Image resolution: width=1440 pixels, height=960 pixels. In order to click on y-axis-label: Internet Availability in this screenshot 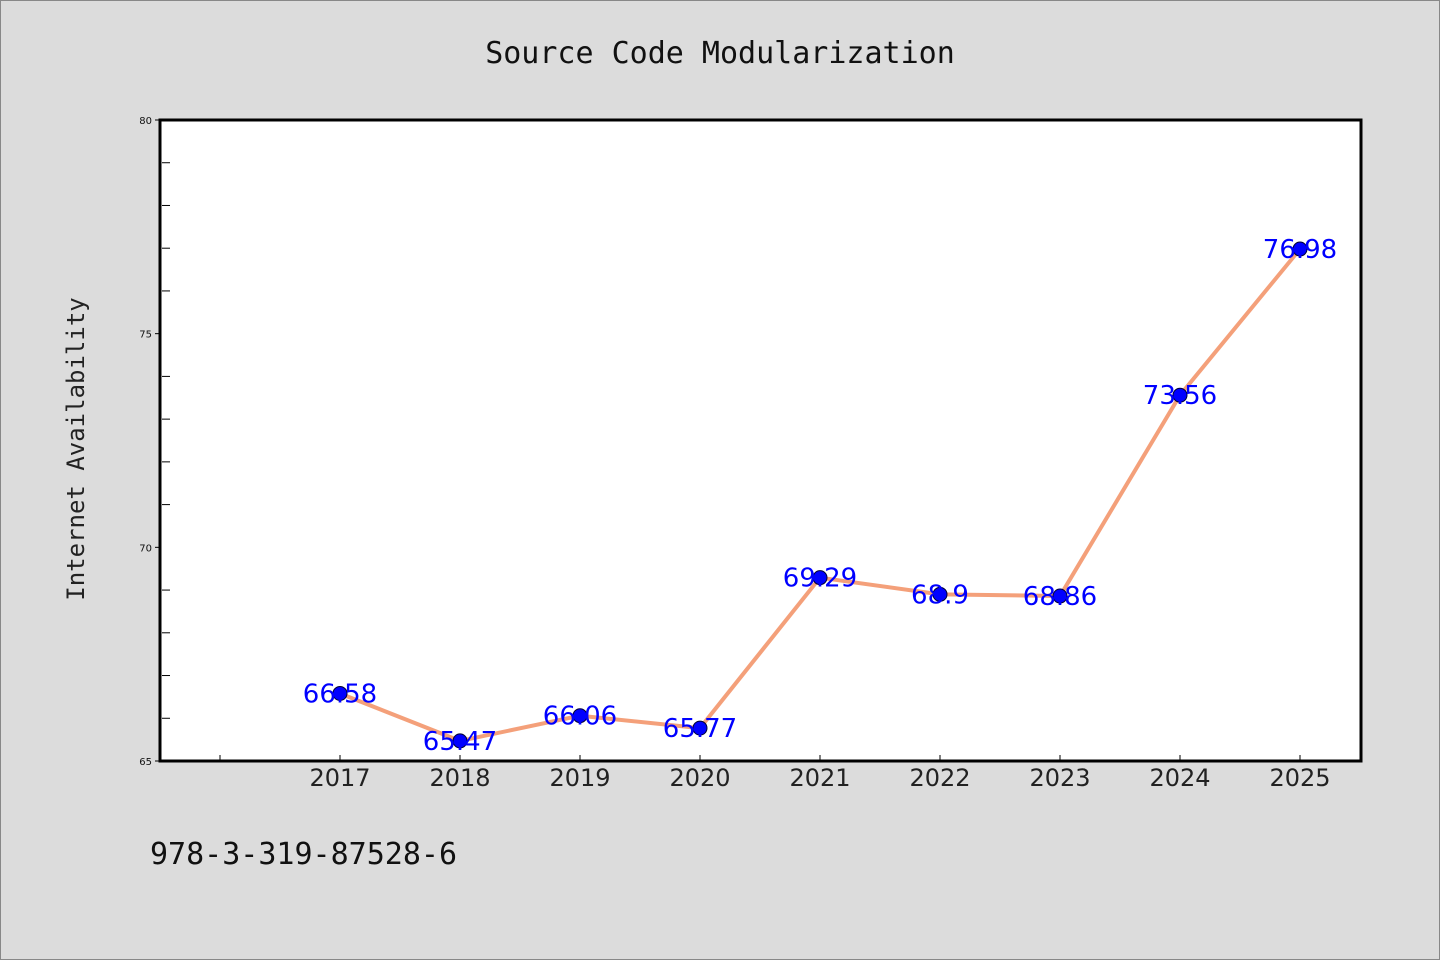, I will do `click(76, 448)`.